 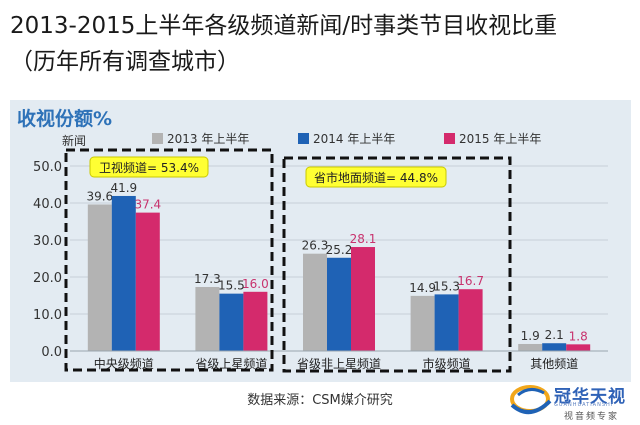 I want to click on y-tick-label: 20.0, so click(x=47, y=278).